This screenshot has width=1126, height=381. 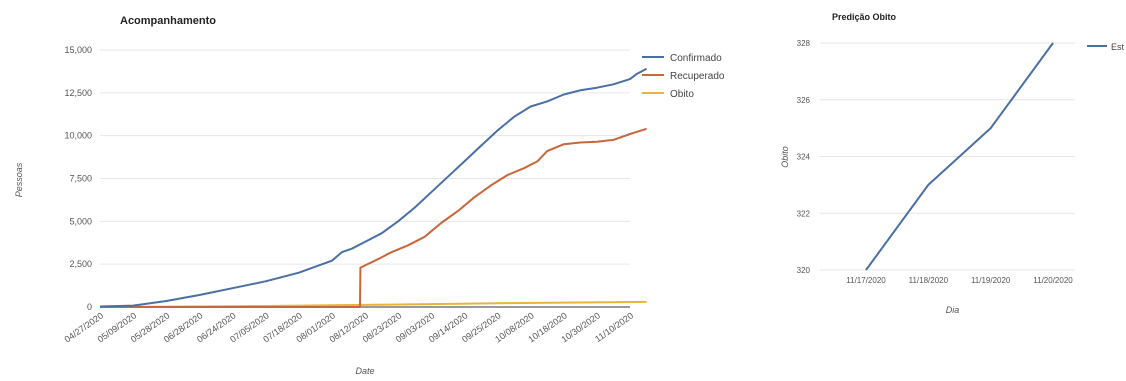 I want to click on legend-label-confirmado: Confirmado, so click(x=696, y=58).